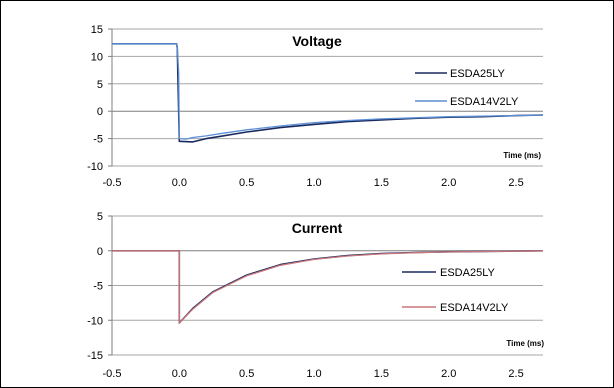  I want to click on voltage-x-tick-label: 0.0, so click(179, 183).